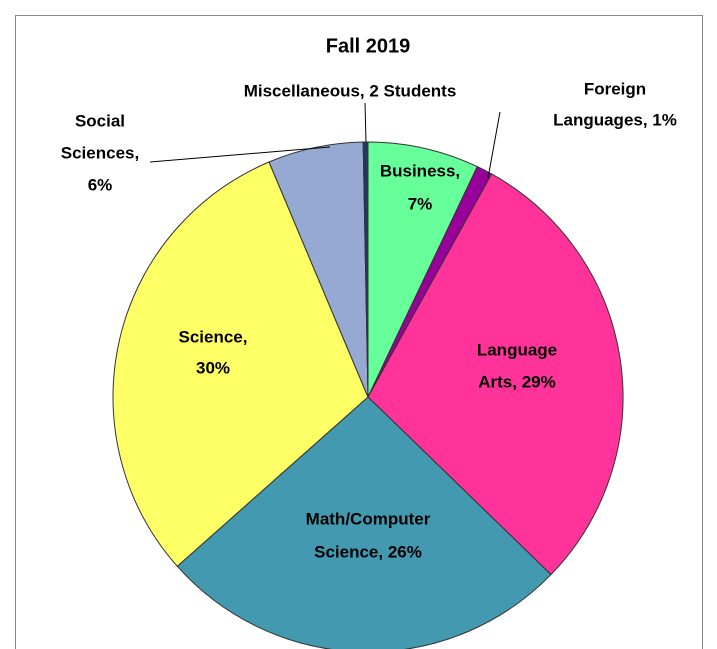  Describe the element at coordinates (516, 381) in the screenshot. I see `data-label: Arts, 29%` at that location.